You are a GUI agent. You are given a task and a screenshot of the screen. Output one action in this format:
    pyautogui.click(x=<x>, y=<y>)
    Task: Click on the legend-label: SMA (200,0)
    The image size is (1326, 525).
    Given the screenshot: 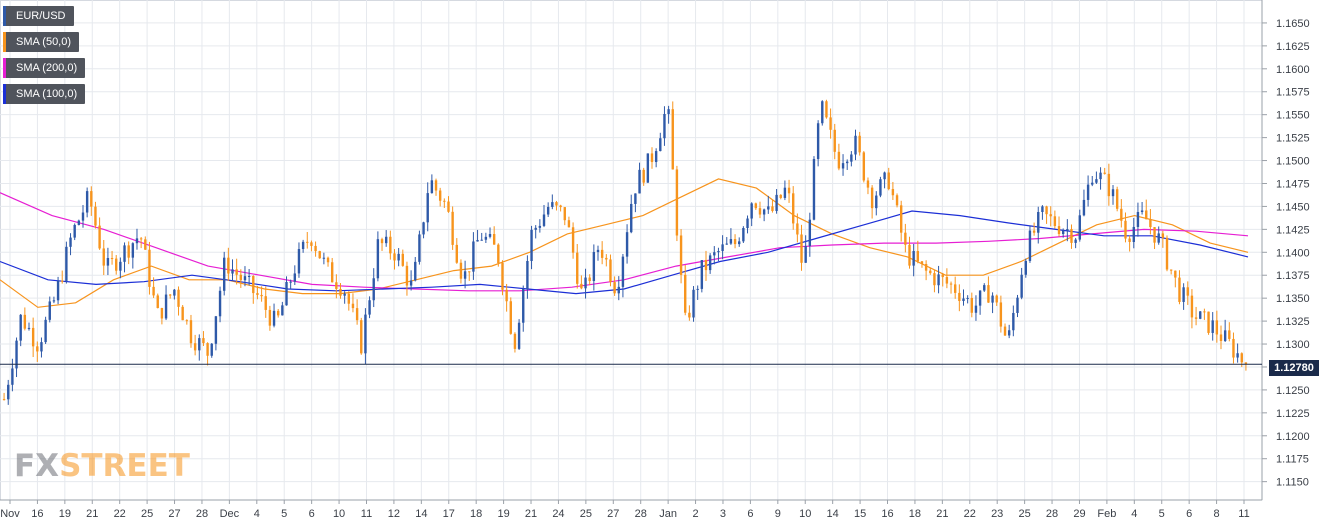 What is the action you would take?
    pyautogui.click(x=47, y=68)
    